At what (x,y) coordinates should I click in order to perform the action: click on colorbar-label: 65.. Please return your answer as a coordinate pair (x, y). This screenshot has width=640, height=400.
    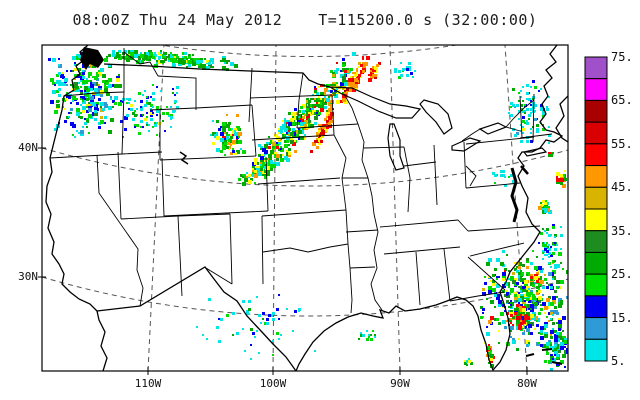
    Looking at the image, I should click on (622, 100).